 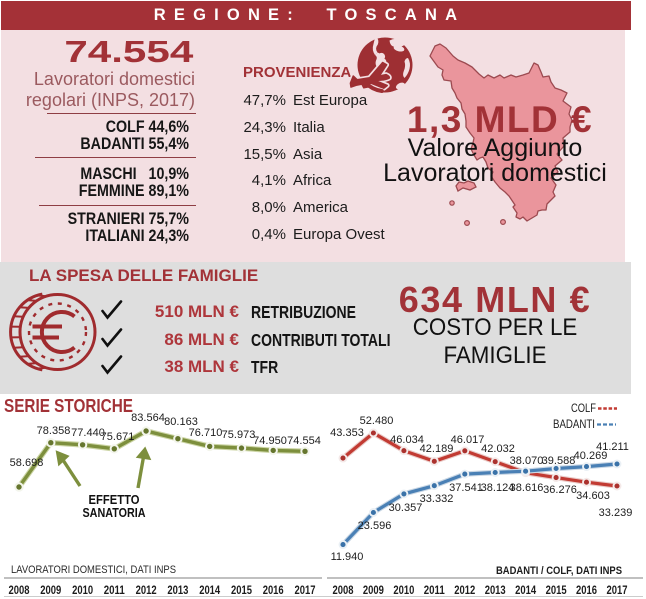 What do you see at coordinates (114, 499) in the screenshot?
I see `svg-text: EFFETTO` at bounding box center [114, 499].